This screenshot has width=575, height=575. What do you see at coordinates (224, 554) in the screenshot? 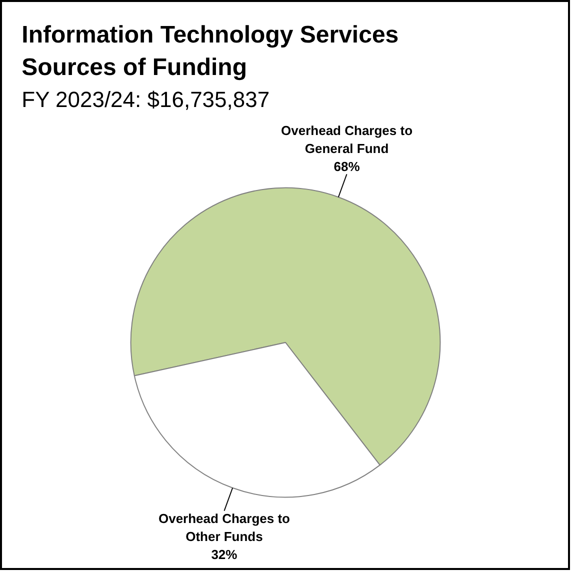
I see `data-label: 32%` at bounding box center [224, 554].